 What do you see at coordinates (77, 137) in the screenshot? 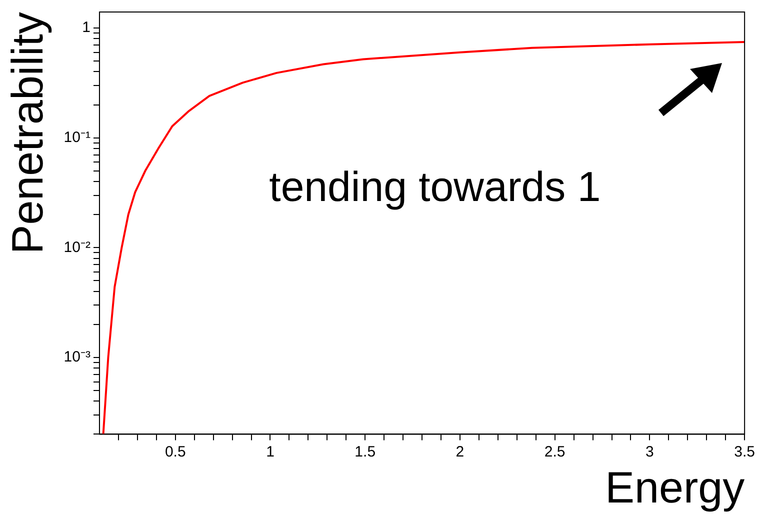
I see `y-tick-label: 10⁻¹` at bounding box center [77, 137].